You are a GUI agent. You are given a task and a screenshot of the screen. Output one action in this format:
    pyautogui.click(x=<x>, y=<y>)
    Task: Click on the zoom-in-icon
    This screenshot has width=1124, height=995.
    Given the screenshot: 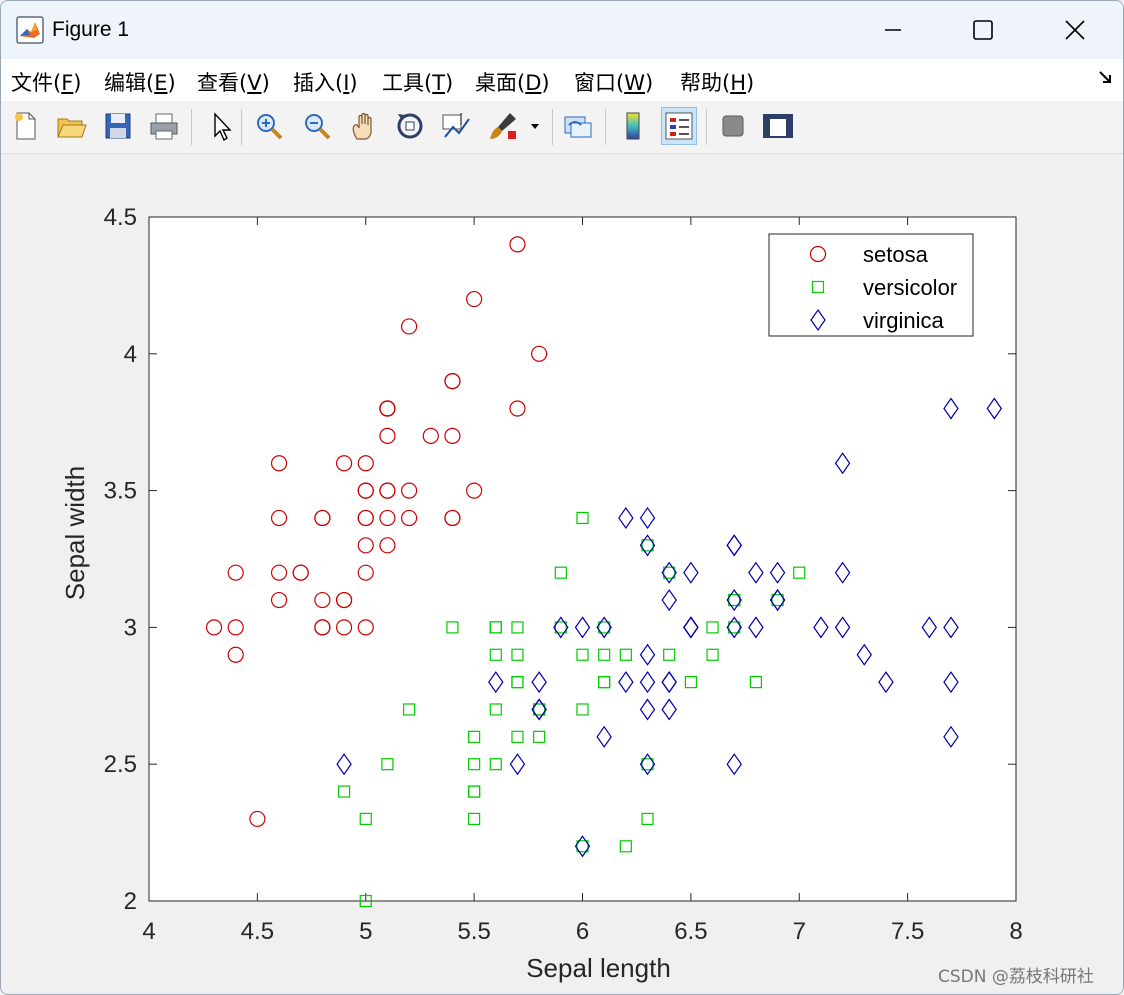 What is the action you would take?
    pyautogui.click(x=270, y=127)
    